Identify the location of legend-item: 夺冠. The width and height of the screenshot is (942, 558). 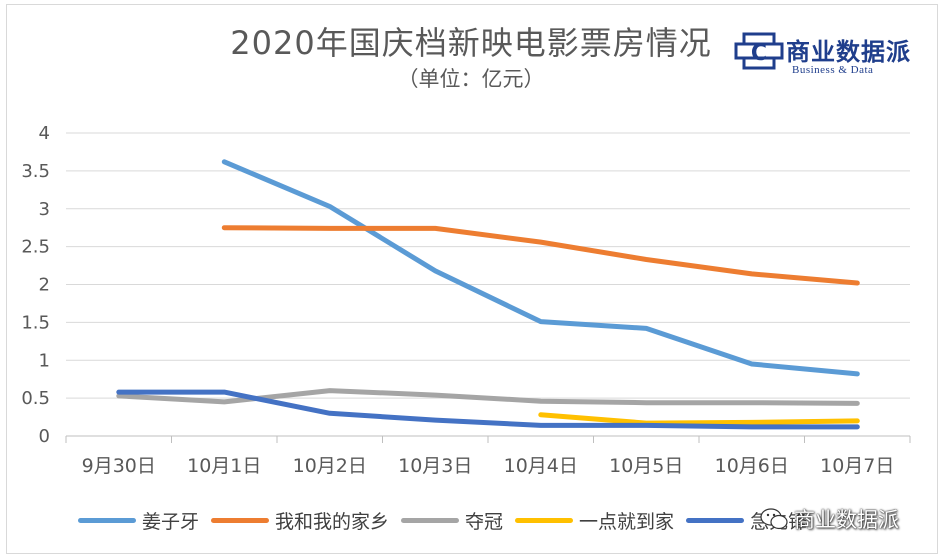
(452, 520).